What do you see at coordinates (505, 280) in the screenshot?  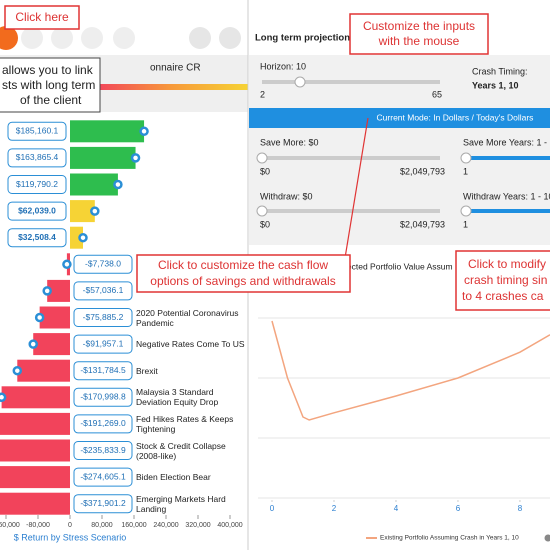 I see `callout-text: crash timing sin` at bounding box center [505, 280].